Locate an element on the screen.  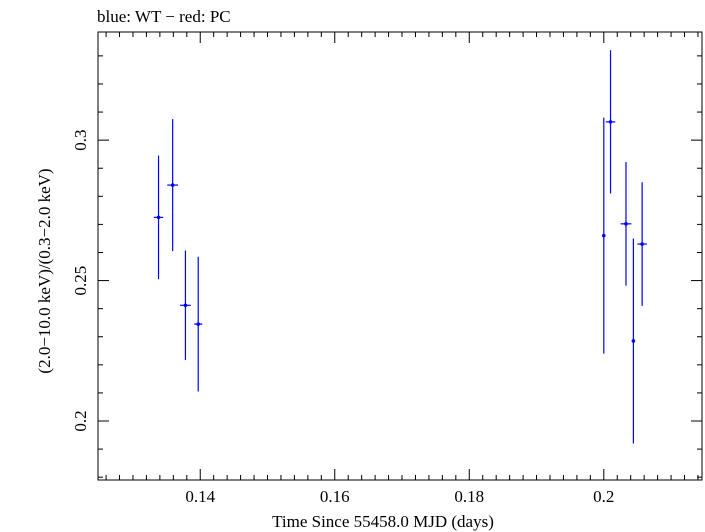
y-axis-label: (2.0−10.0 keV)/(0.3−2.0 keV) is located at coordinates (44, 270).